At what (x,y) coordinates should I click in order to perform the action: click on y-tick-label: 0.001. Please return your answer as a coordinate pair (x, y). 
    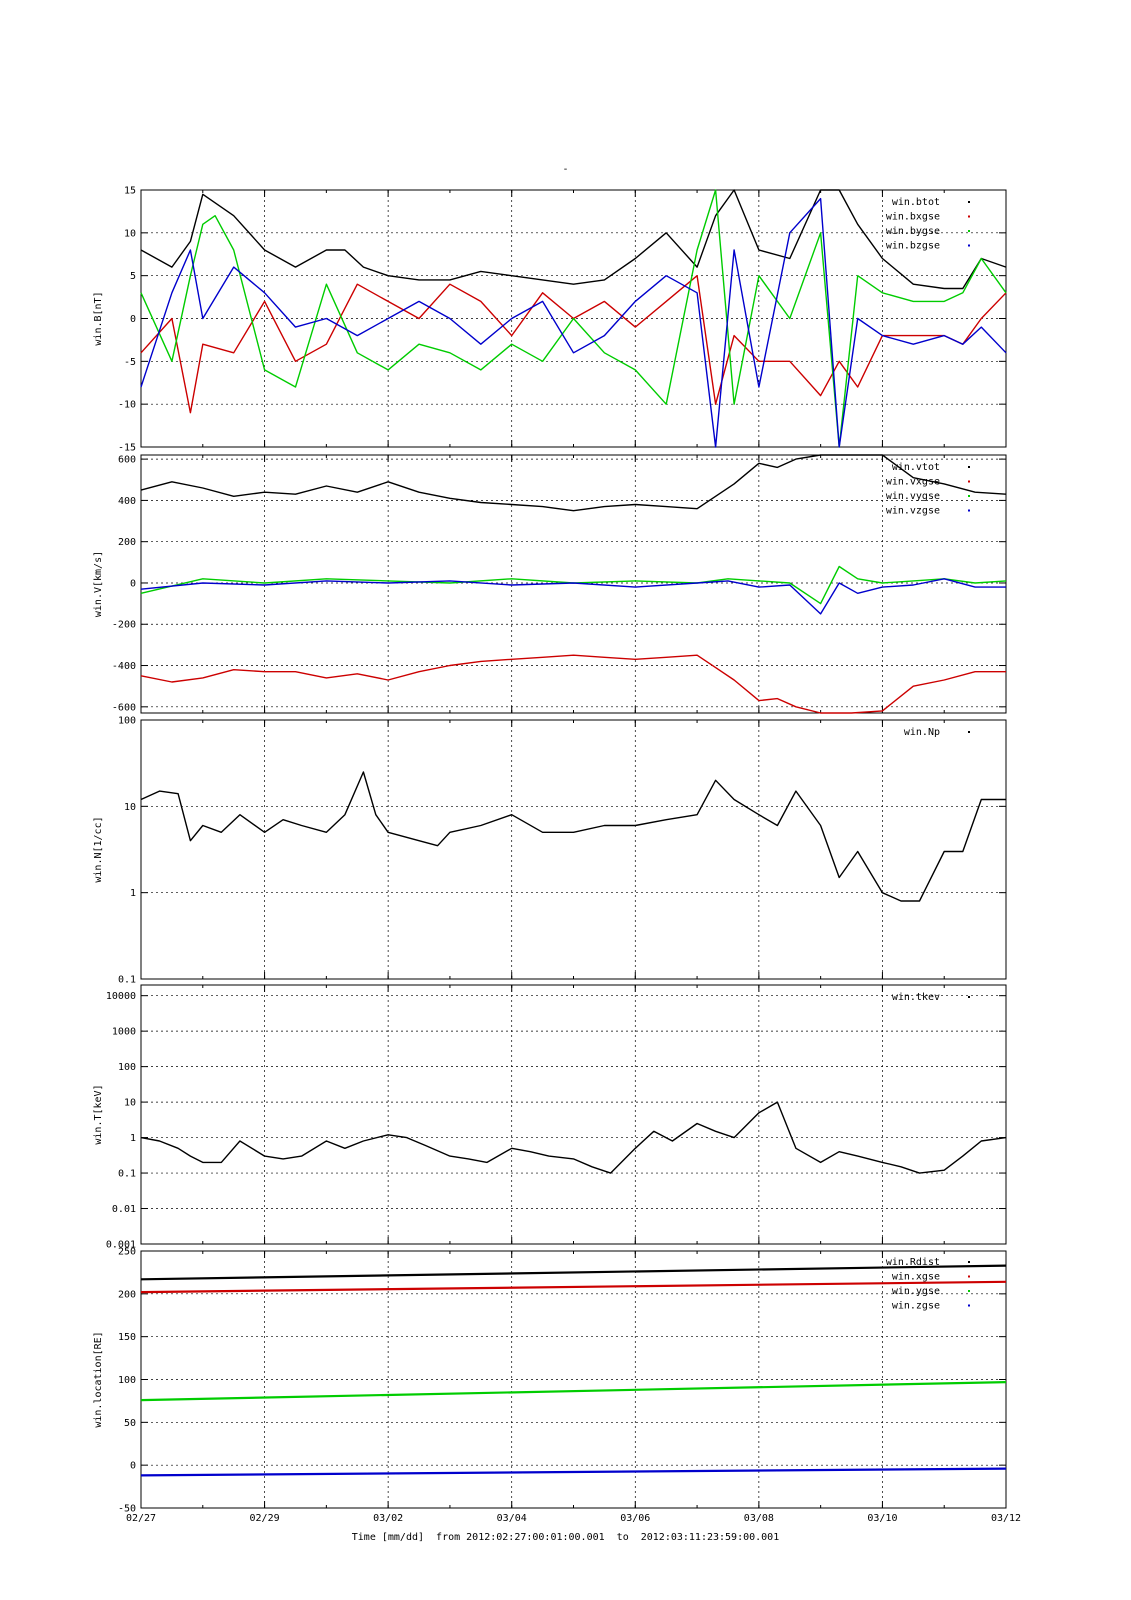
    Looking at the image, I should click on (121, 1245).